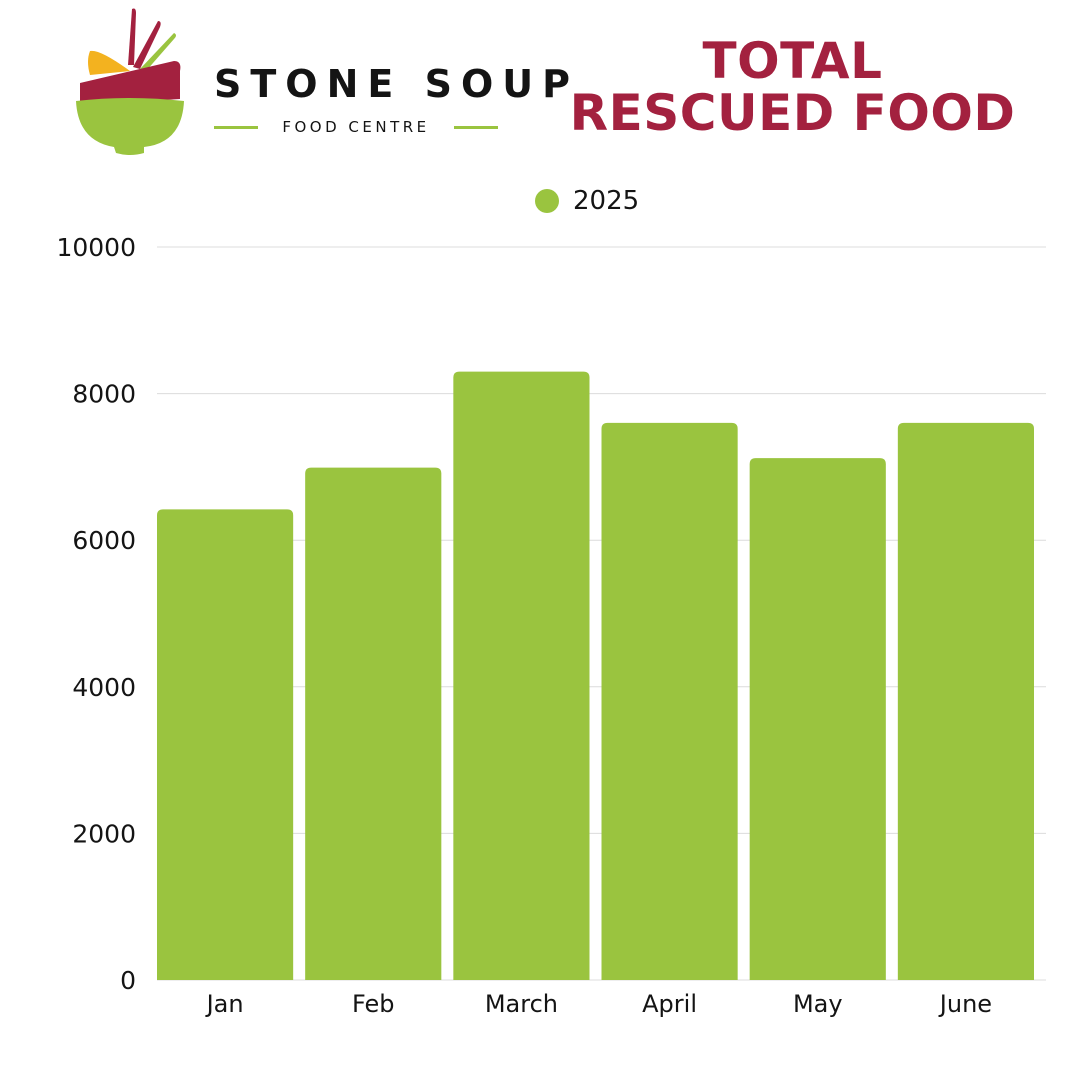  Describe the element at coordinates (817, 719) in the screenshot. I see `bar-may` at that location.